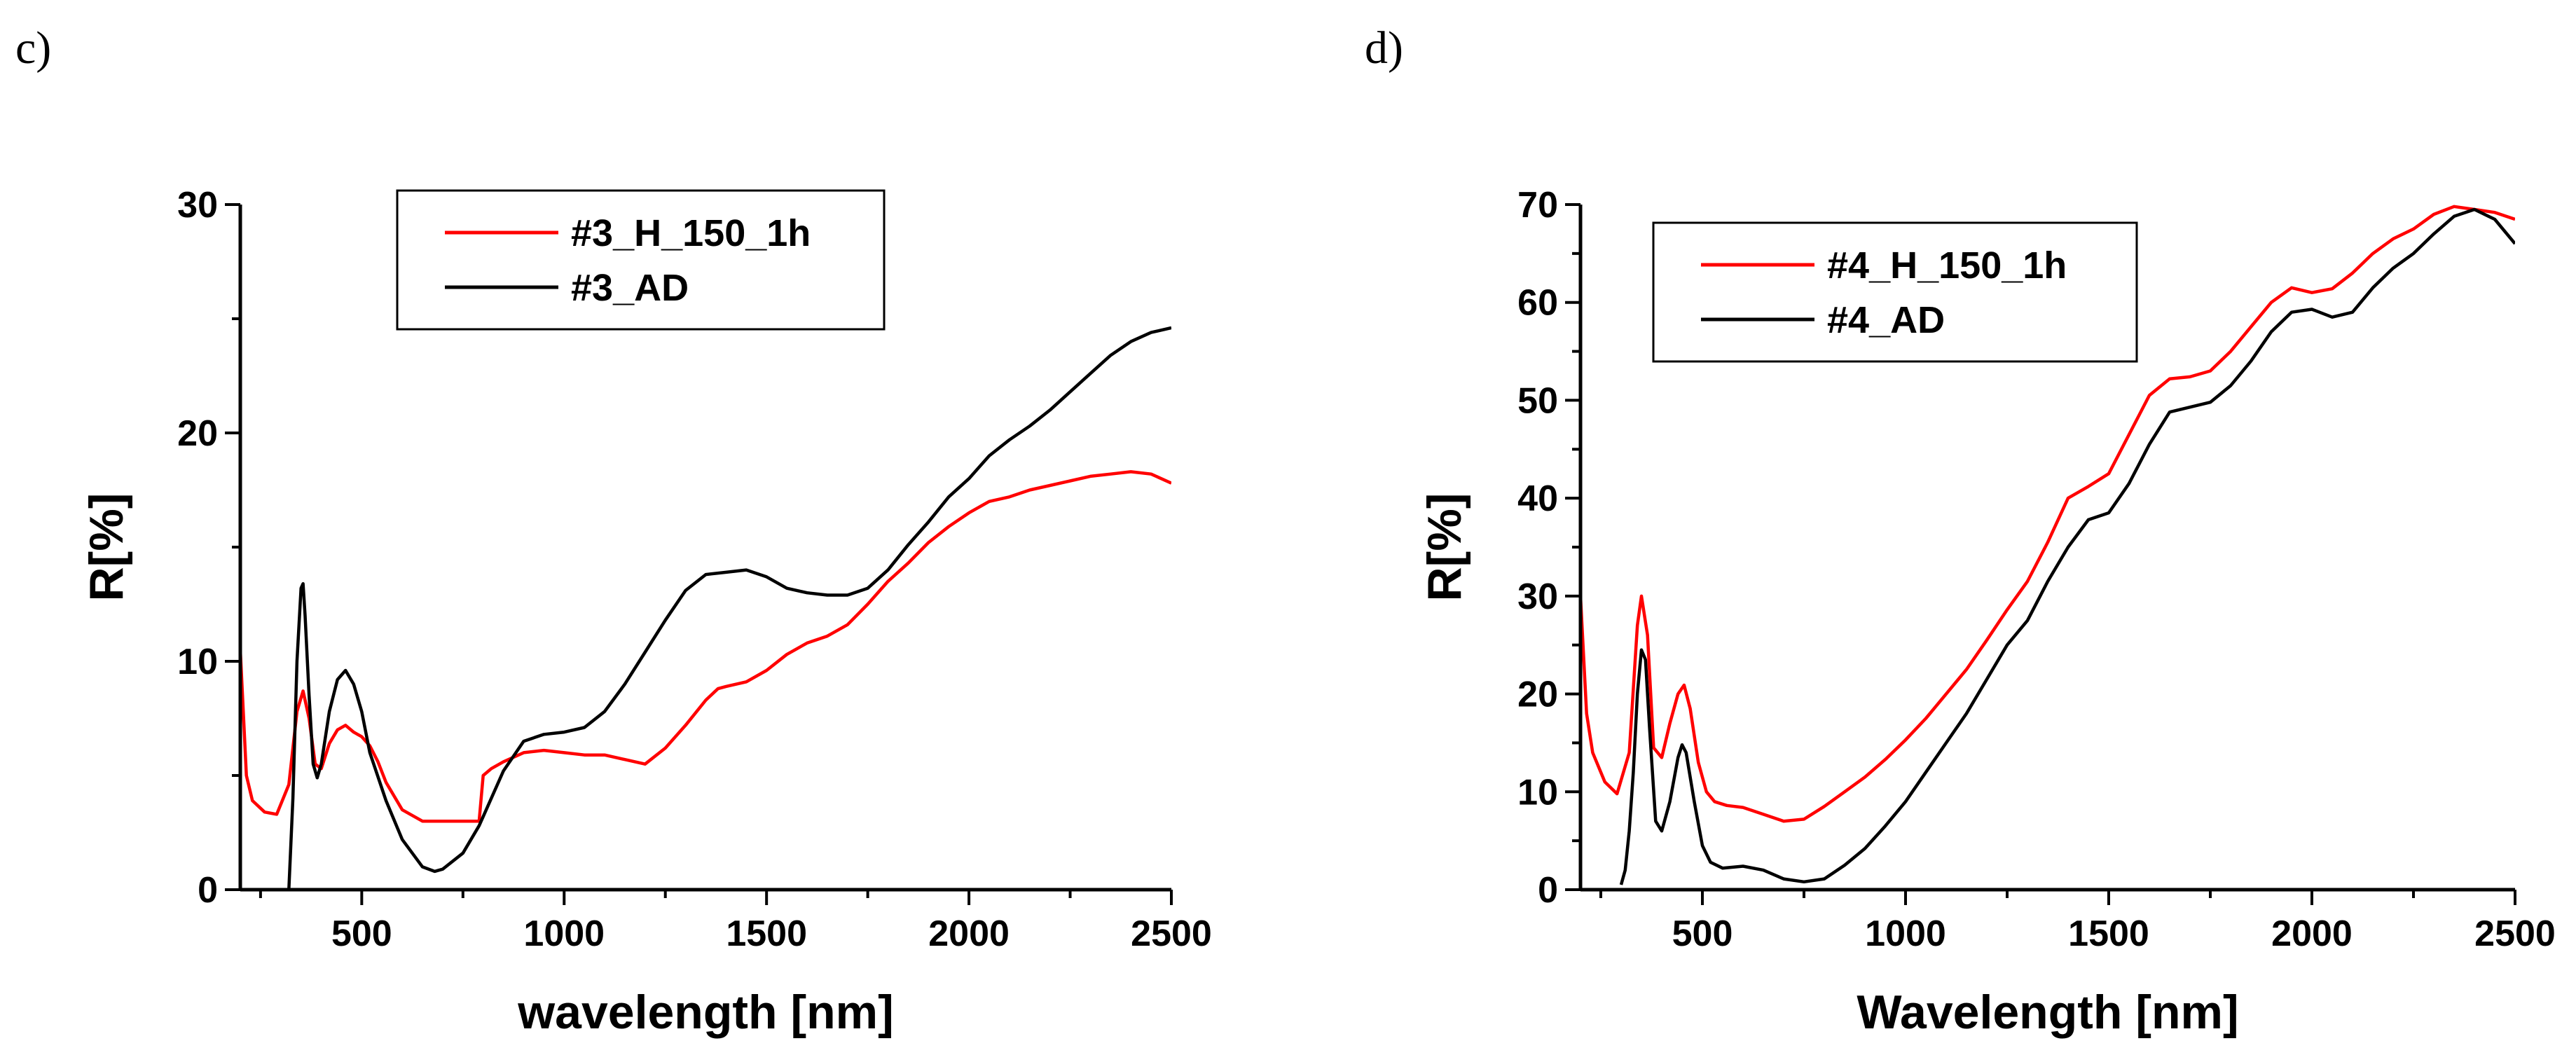  I want to click on x-axis-title-c: wavelength [nm], so click(705, 1013).